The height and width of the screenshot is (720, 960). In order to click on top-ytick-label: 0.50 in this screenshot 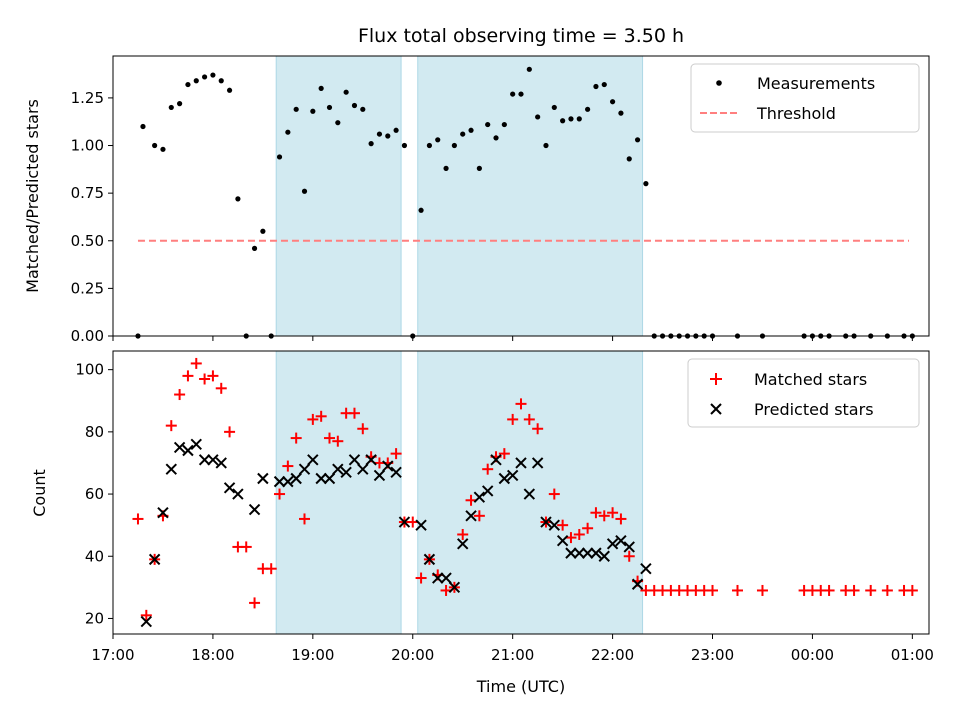, I will do `click(87, 241)`.